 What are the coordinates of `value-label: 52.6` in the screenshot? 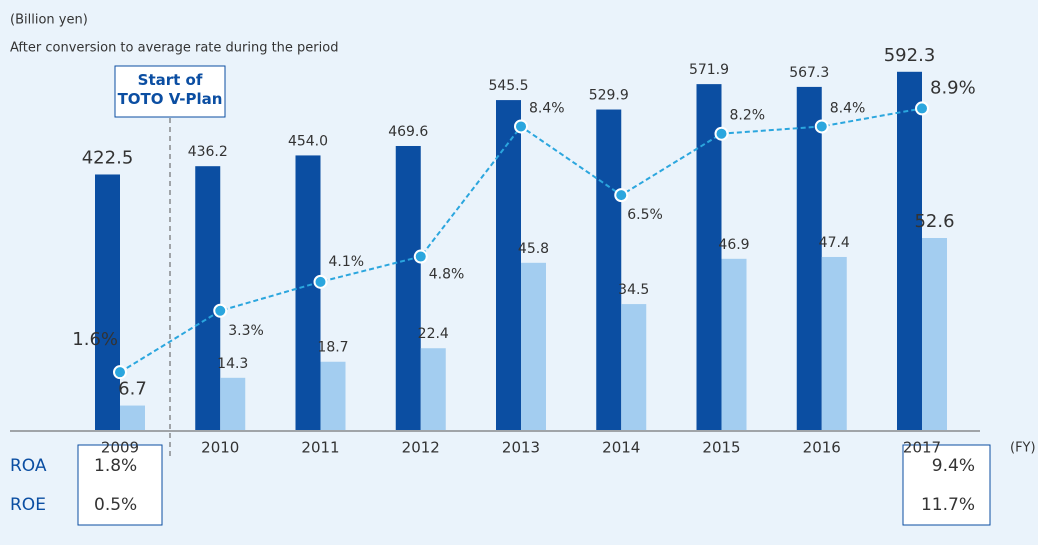 It's located at (934, 221).